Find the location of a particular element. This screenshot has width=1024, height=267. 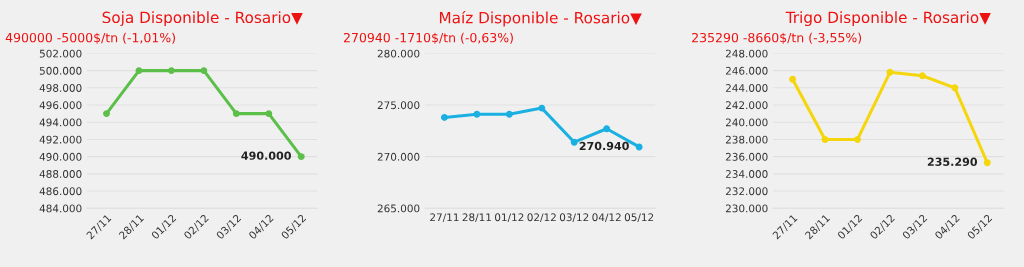

y-tick-label: 496.000 is located at coordinates (60, 105).